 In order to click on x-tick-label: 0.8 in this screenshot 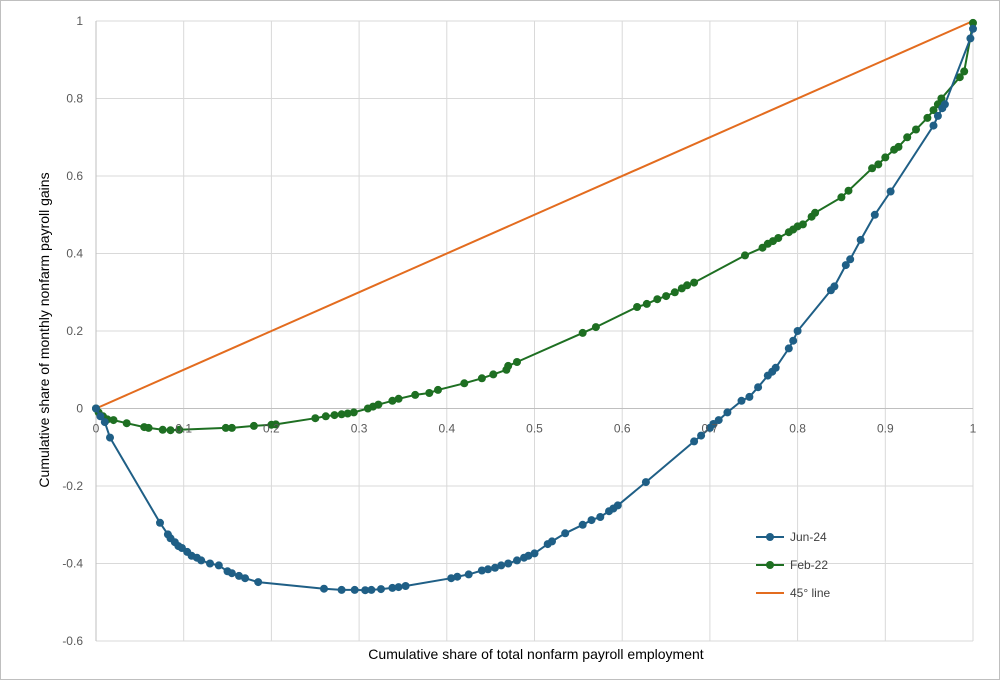, I will do `click(797, 429)`.